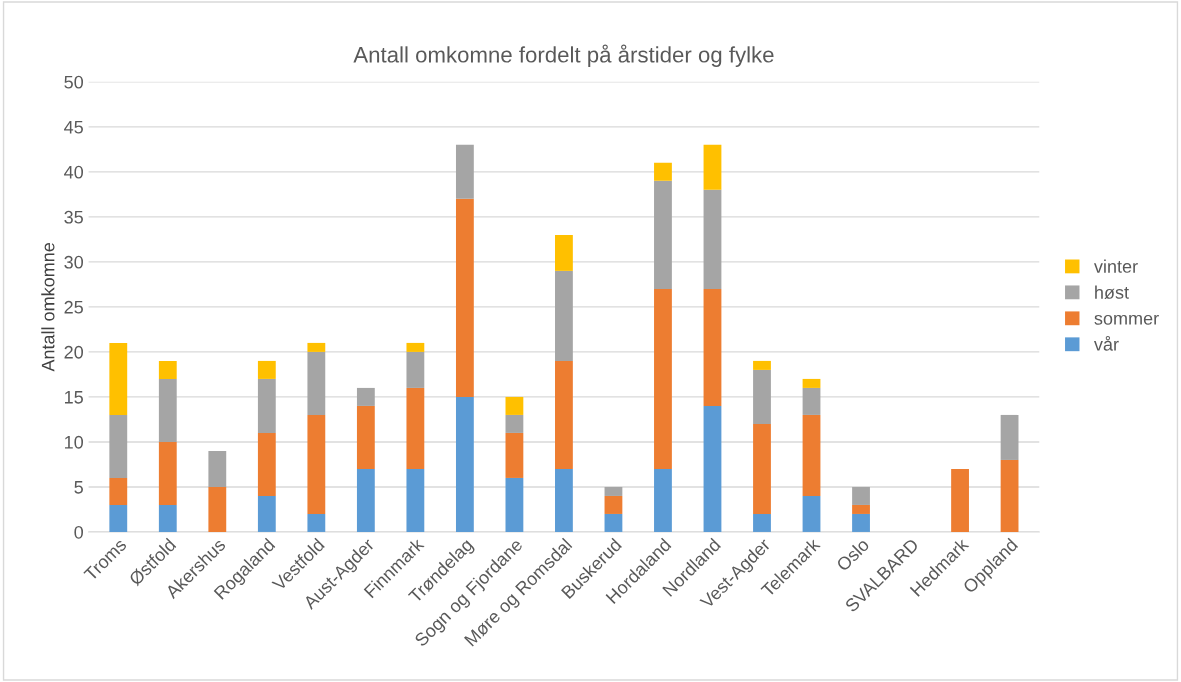  What do you see at coordinates (74, 82) in the screenshot?
I see `y-tick-label: 50` at bounding box center [74, 82].